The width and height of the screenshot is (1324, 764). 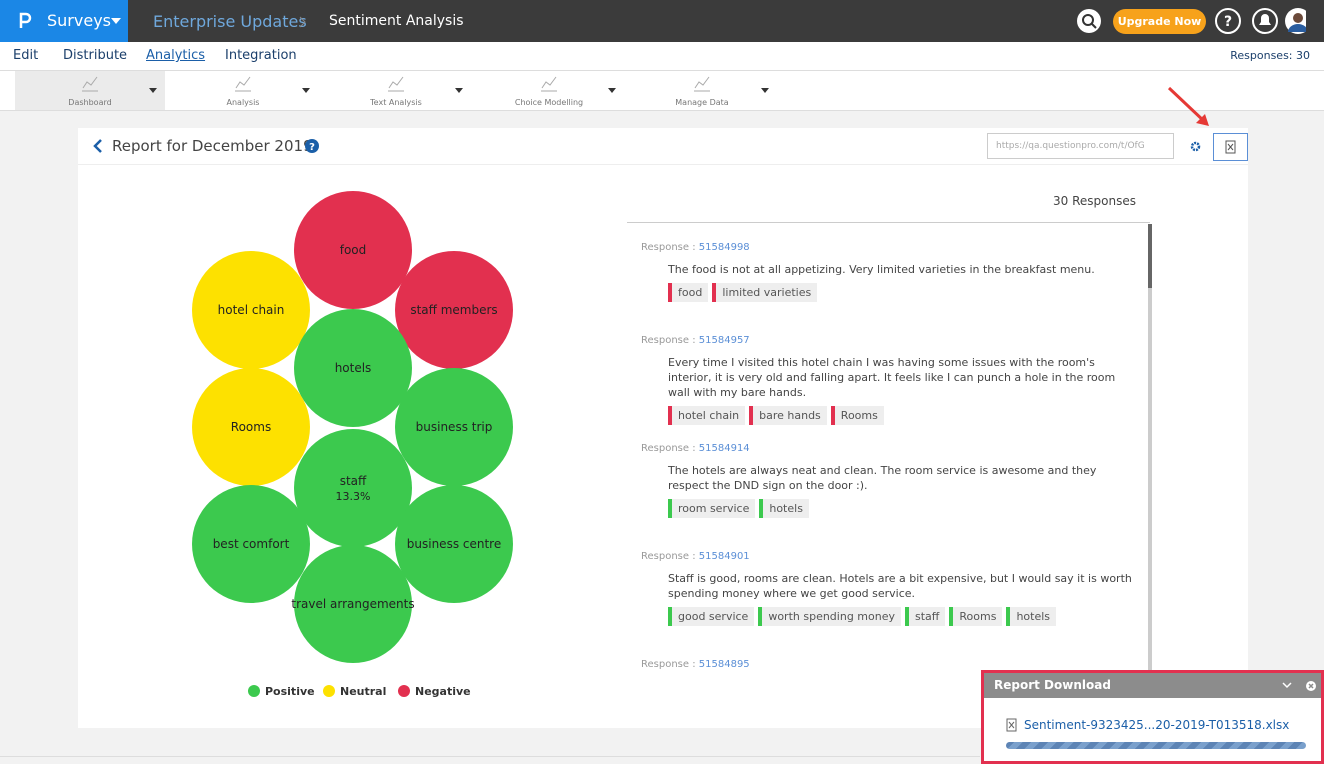 What do you see at coordinates (90, 102) in the screenshot?
I see `toolbar-label: Dashboard` at bounding box center [90, 102].